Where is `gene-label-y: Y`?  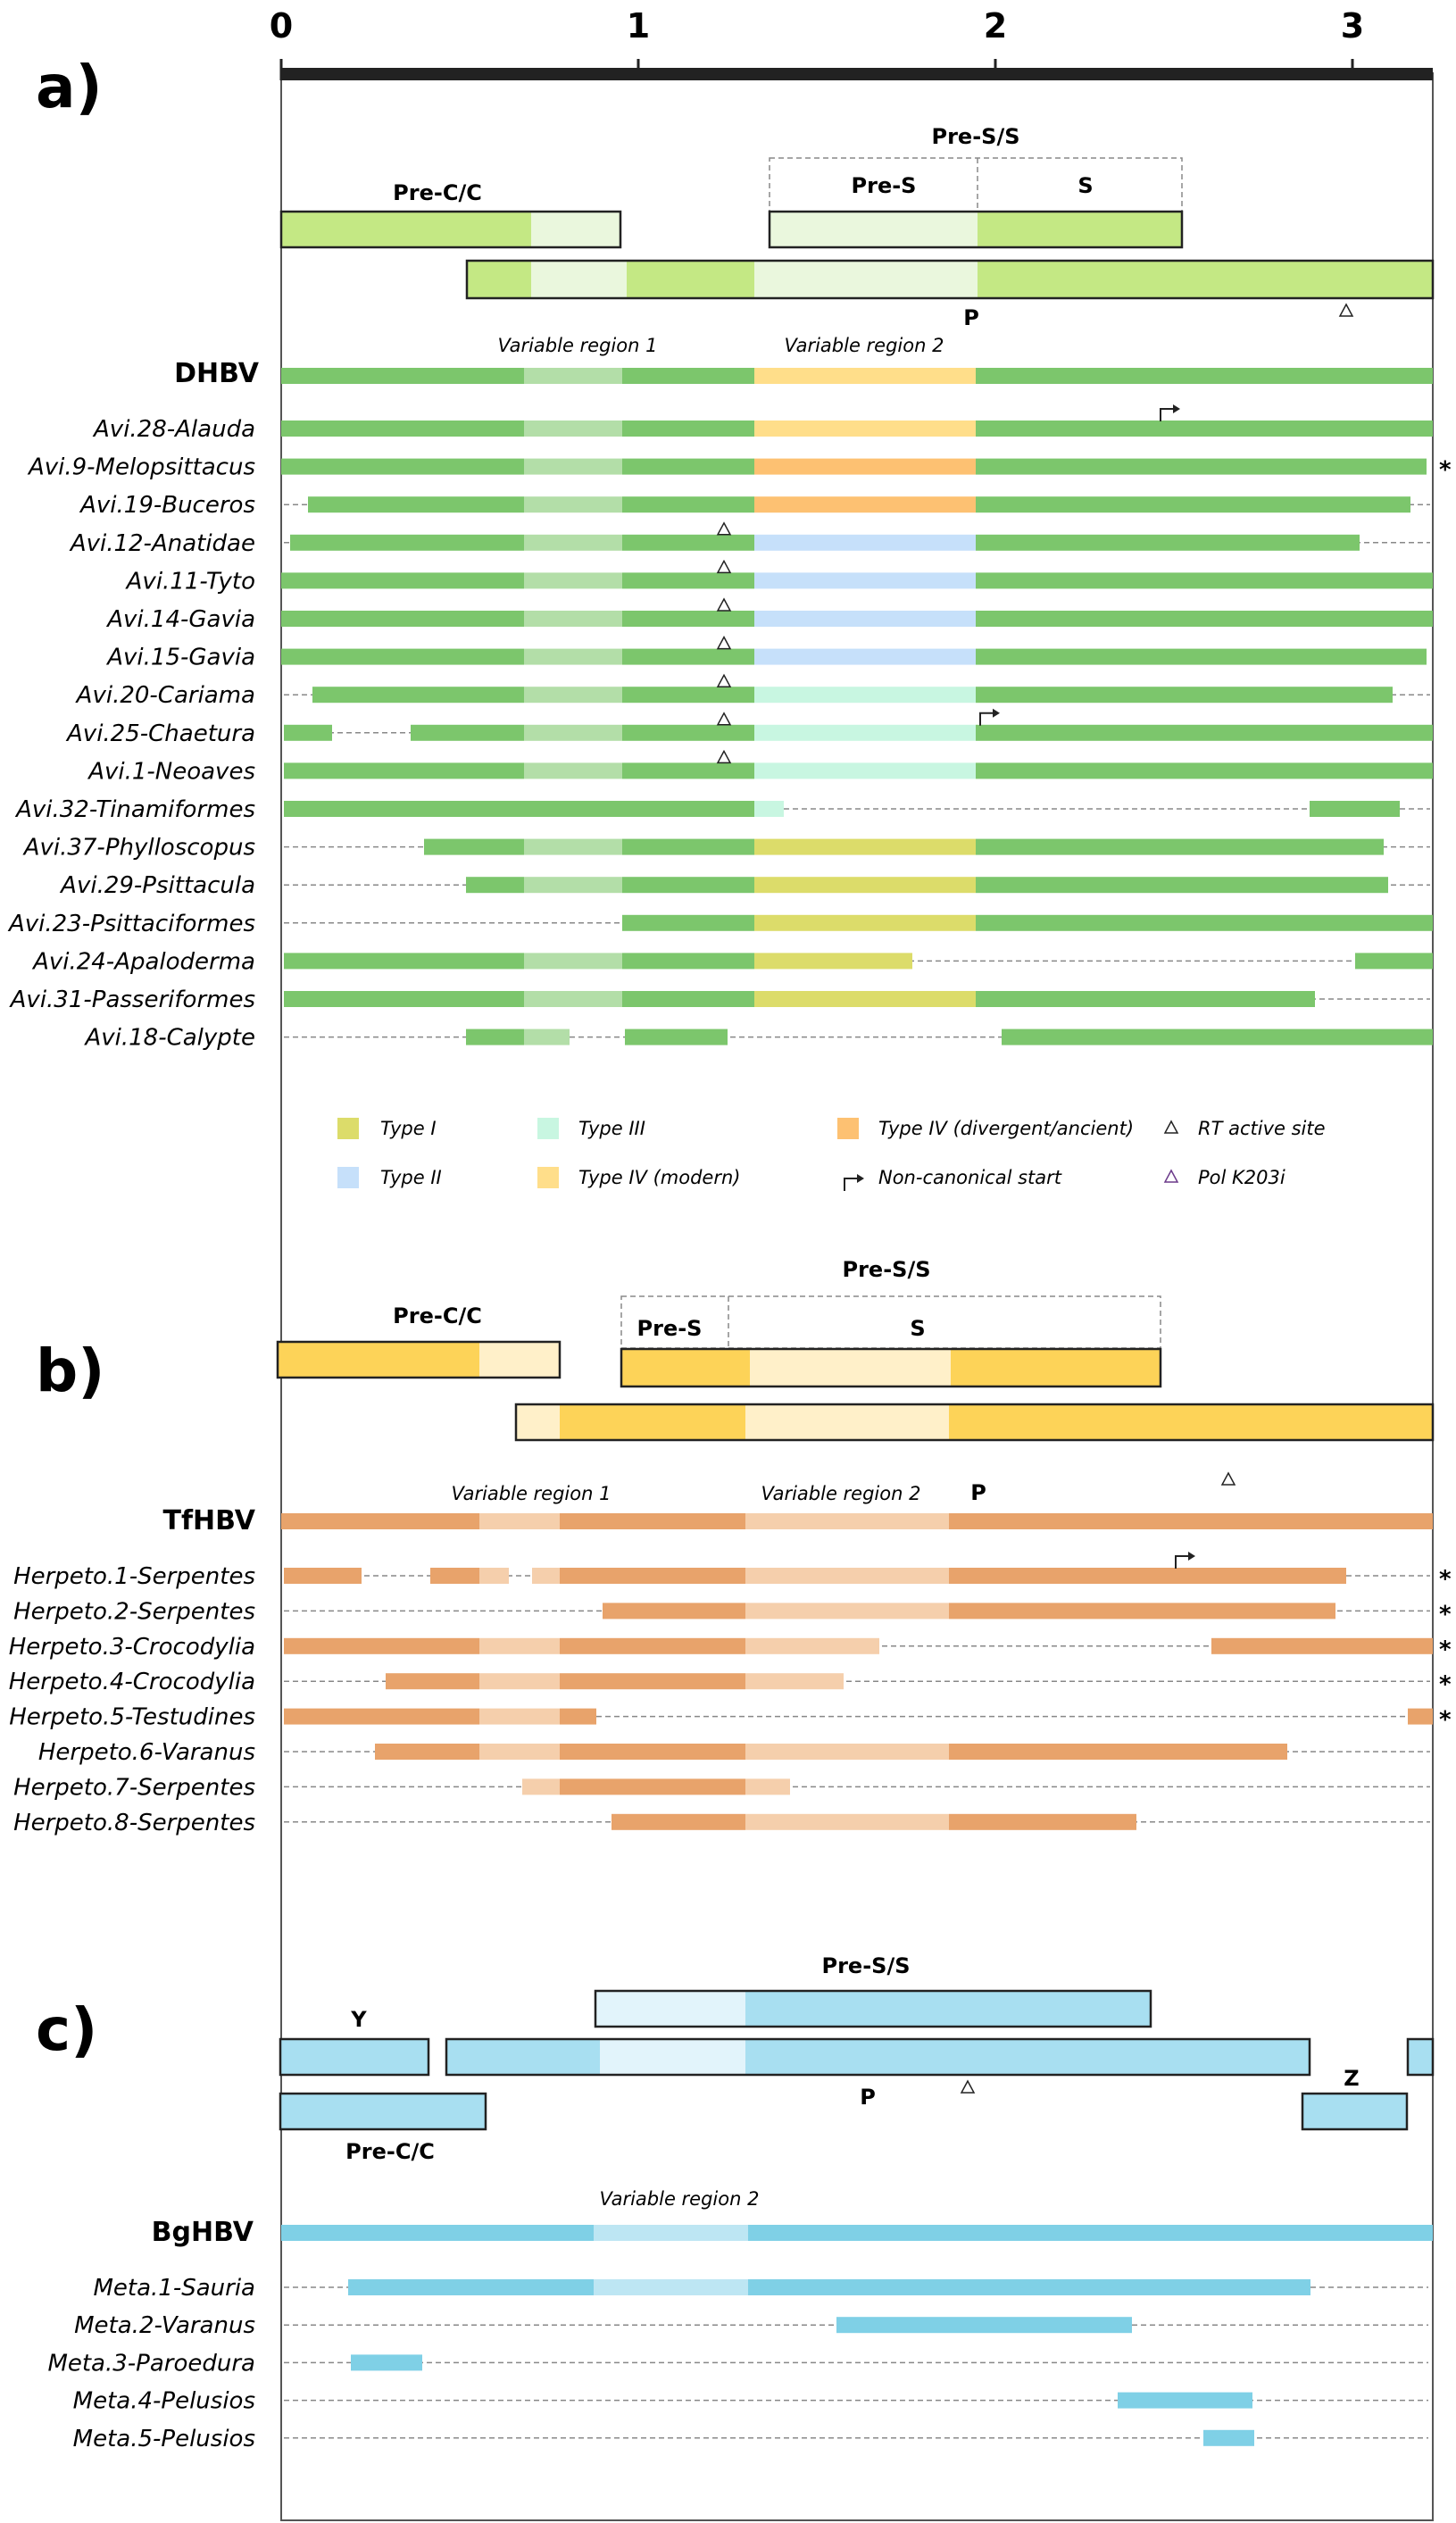
gene-label-y: Y is located at coordinates (359, 2020).